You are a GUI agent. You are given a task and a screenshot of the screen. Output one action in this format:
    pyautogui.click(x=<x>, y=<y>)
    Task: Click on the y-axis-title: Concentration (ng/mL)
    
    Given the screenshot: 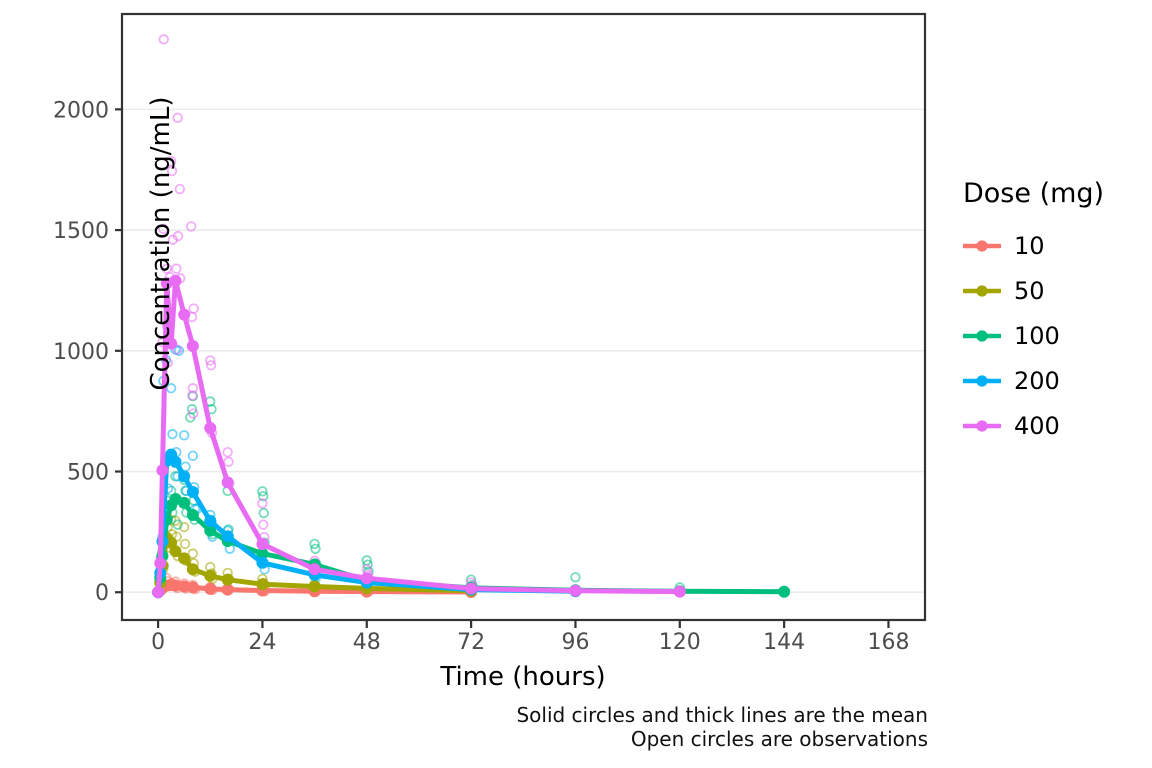 What is the action you would take?
    pyautogui.click(x=161, y=243)
    